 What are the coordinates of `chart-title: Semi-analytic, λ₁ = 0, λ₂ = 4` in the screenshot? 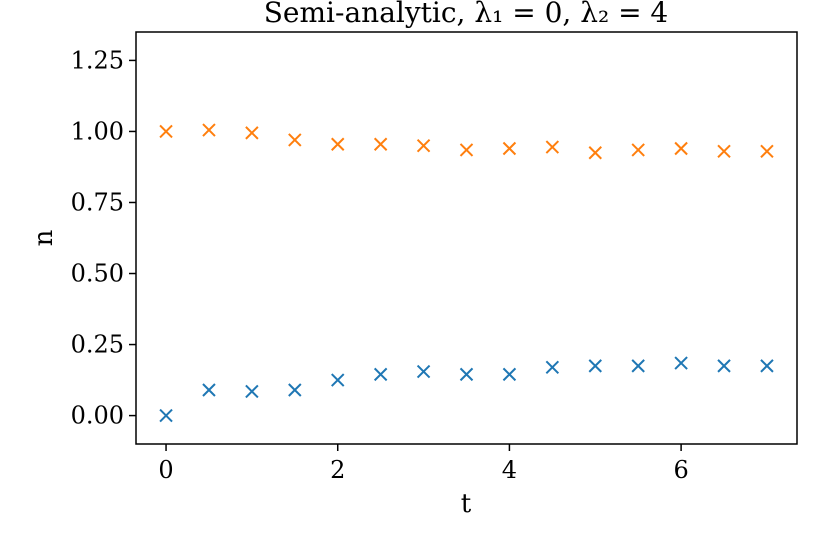 It's located at (466, 14).